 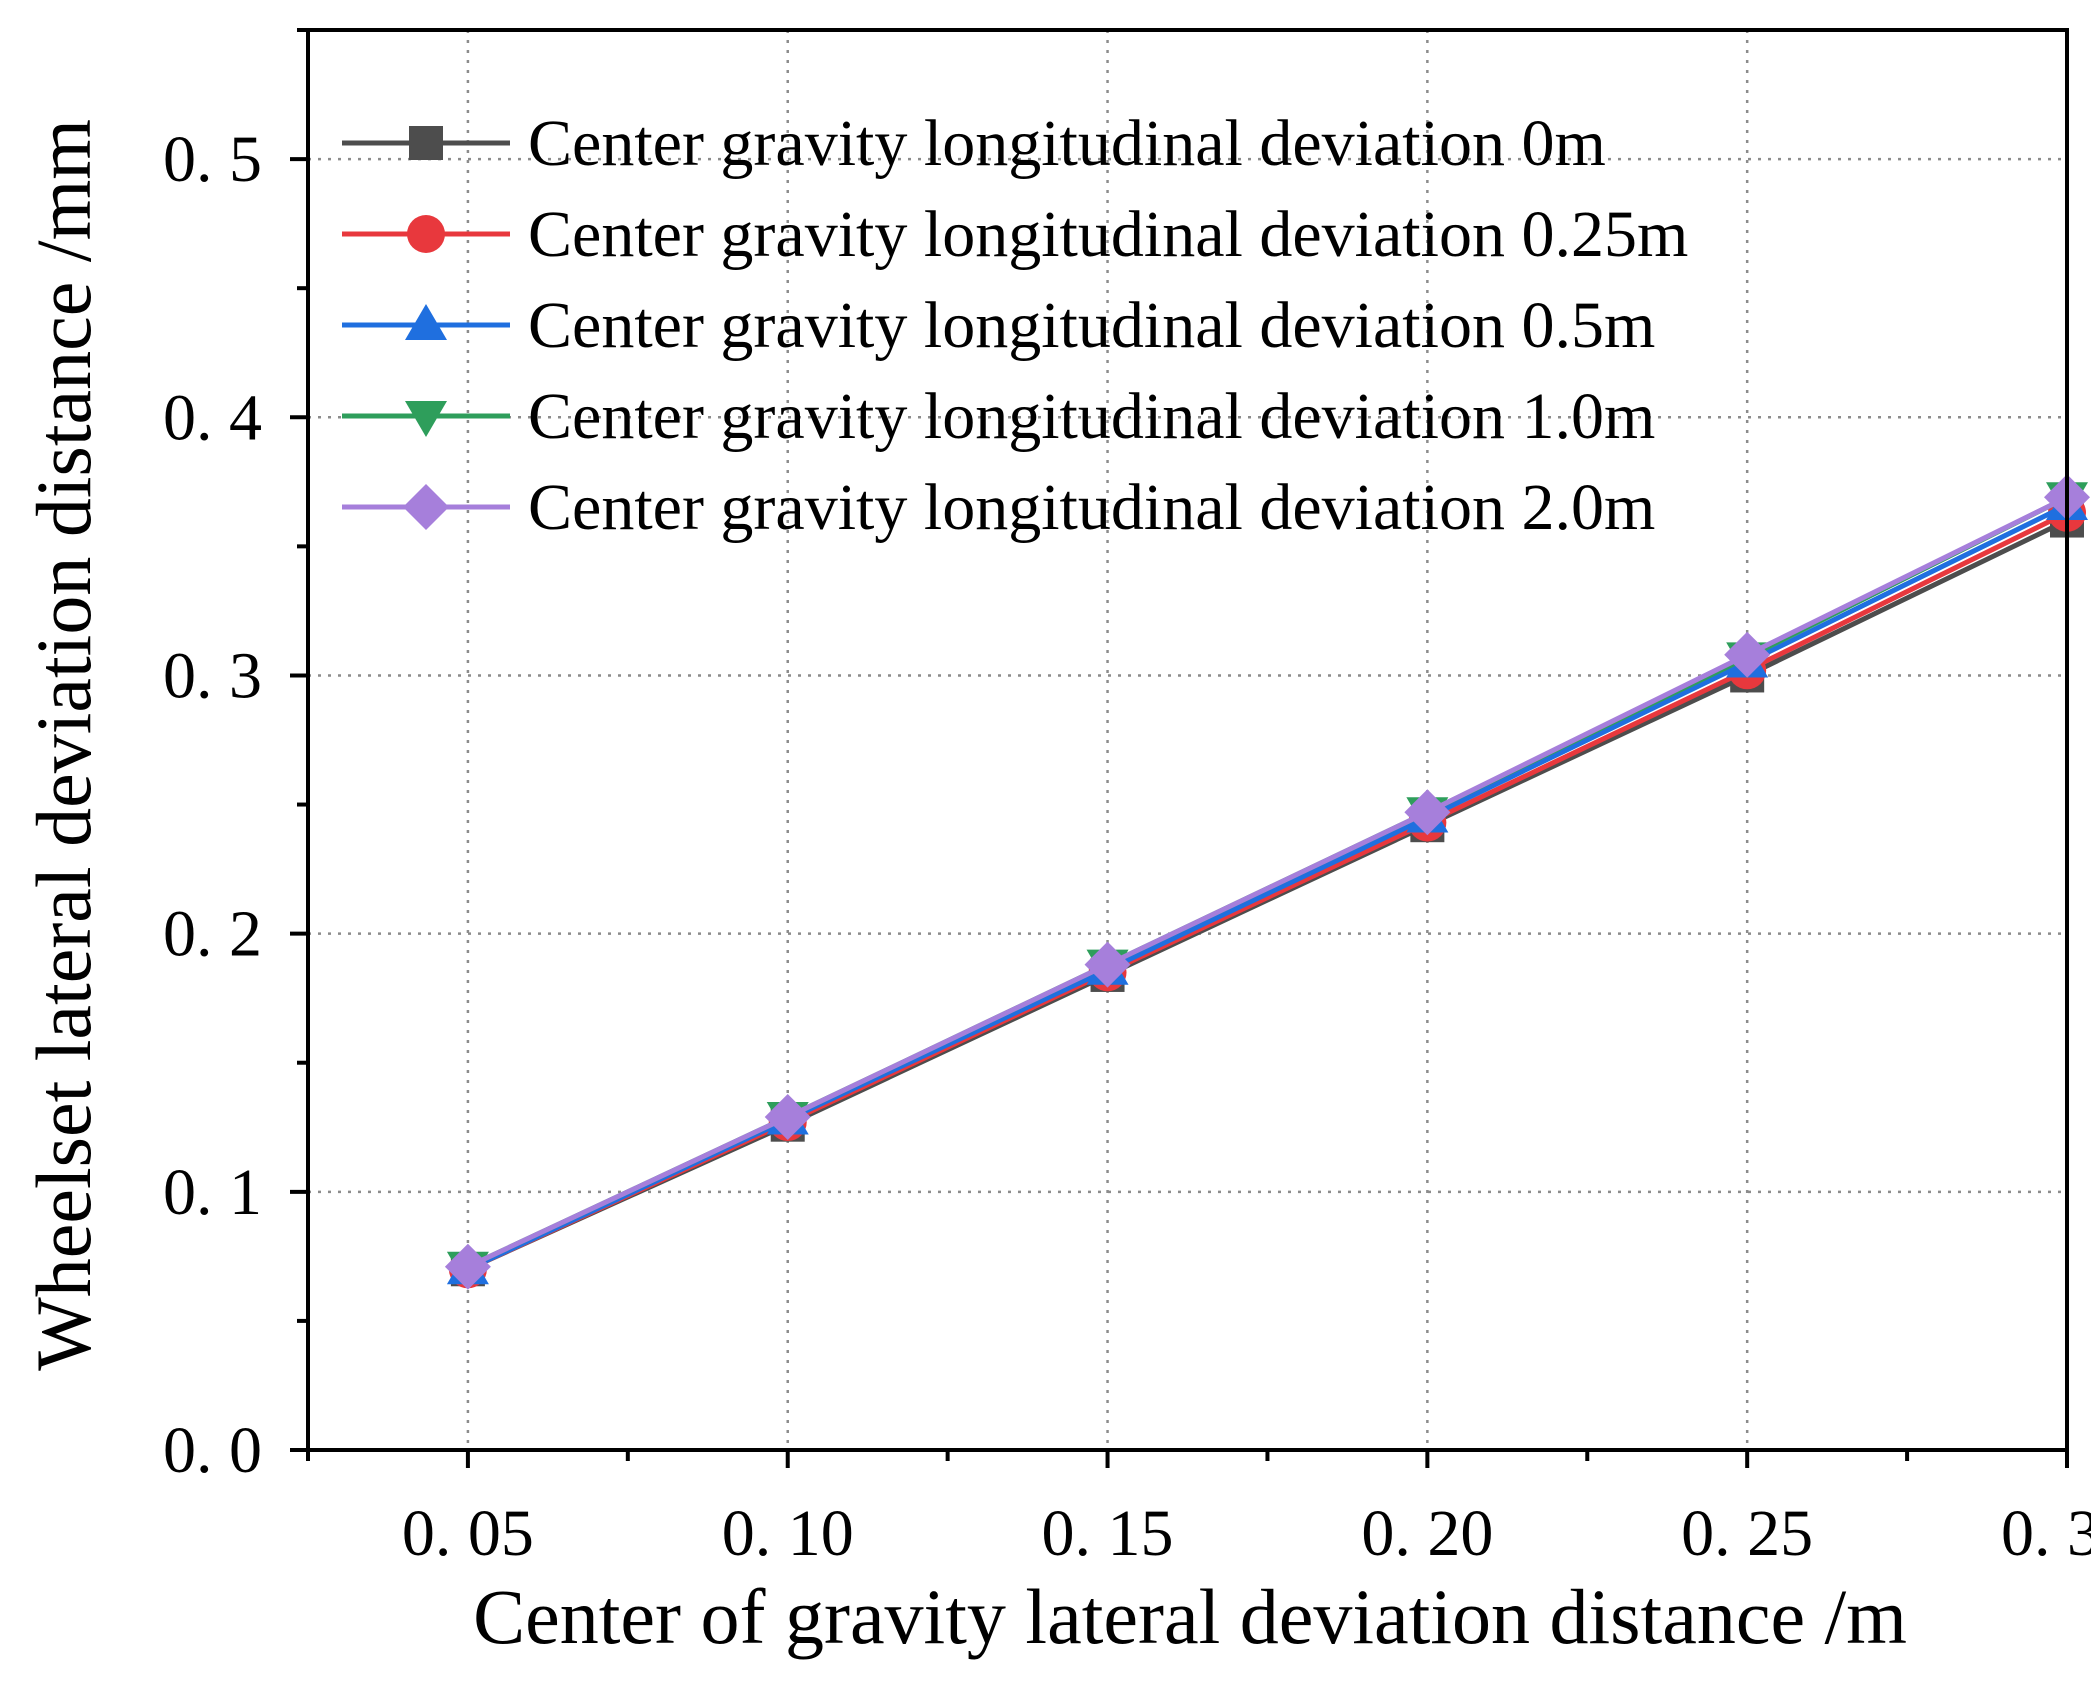 I want to click on y-tick-label: 0. 2, so click(x=212, y=934).